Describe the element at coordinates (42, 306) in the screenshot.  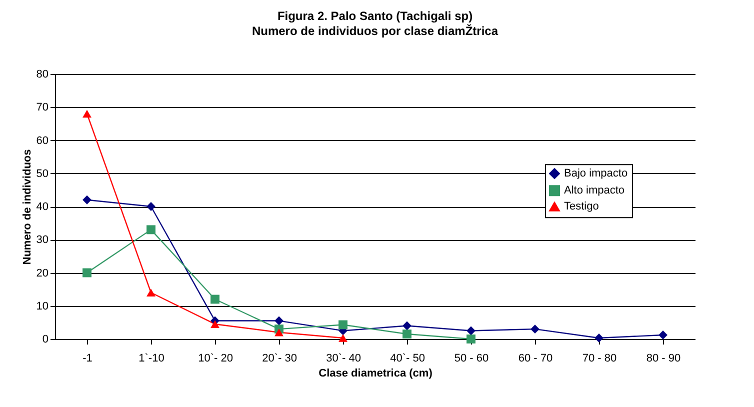
I see `y-tick-label: 10` at that location.